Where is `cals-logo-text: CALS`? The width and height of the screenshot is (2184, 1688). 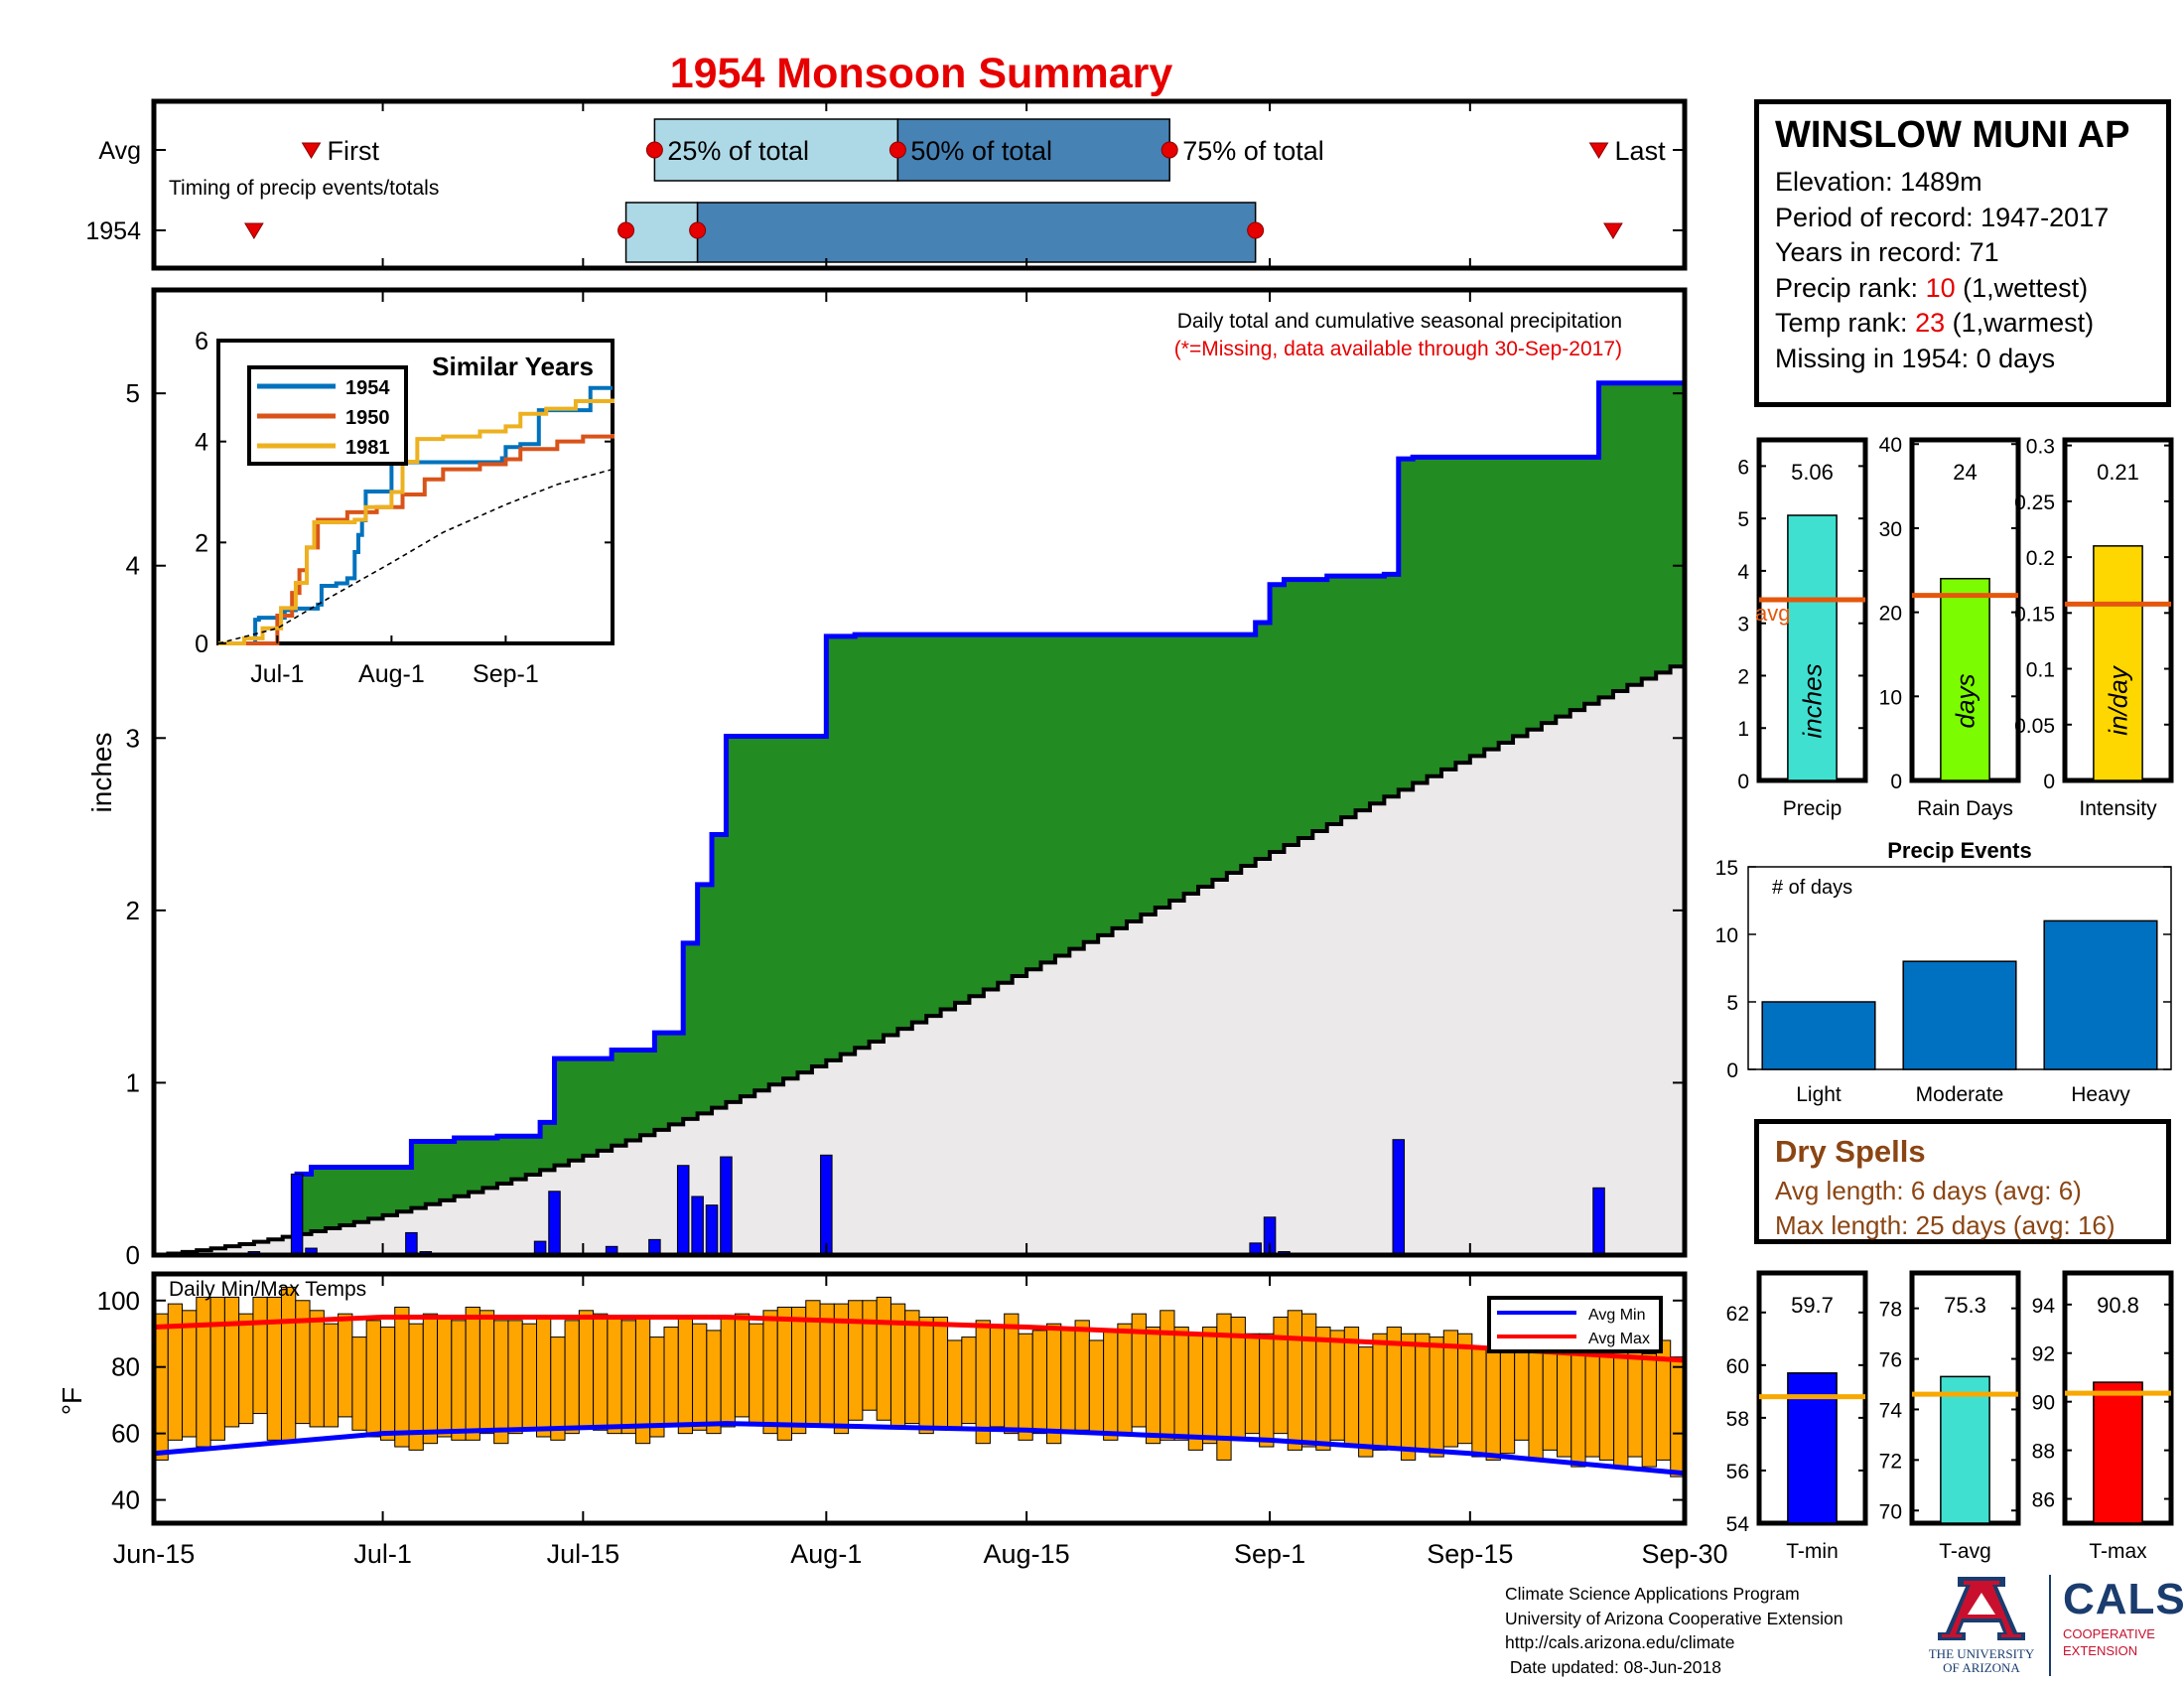
cals-logo-text: CALS is located at coordinates (2123, 1599).